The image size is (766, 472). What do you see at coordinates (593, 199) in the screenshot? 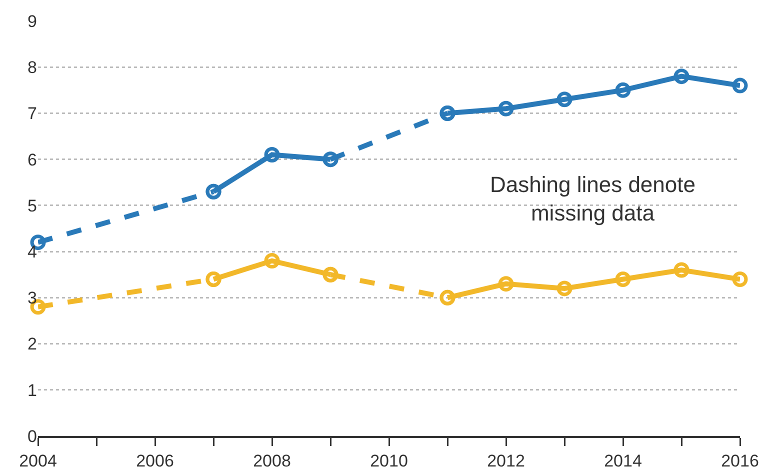
I see `annotation: Dashing lines denote missing data` at bounding box center [593, 199].